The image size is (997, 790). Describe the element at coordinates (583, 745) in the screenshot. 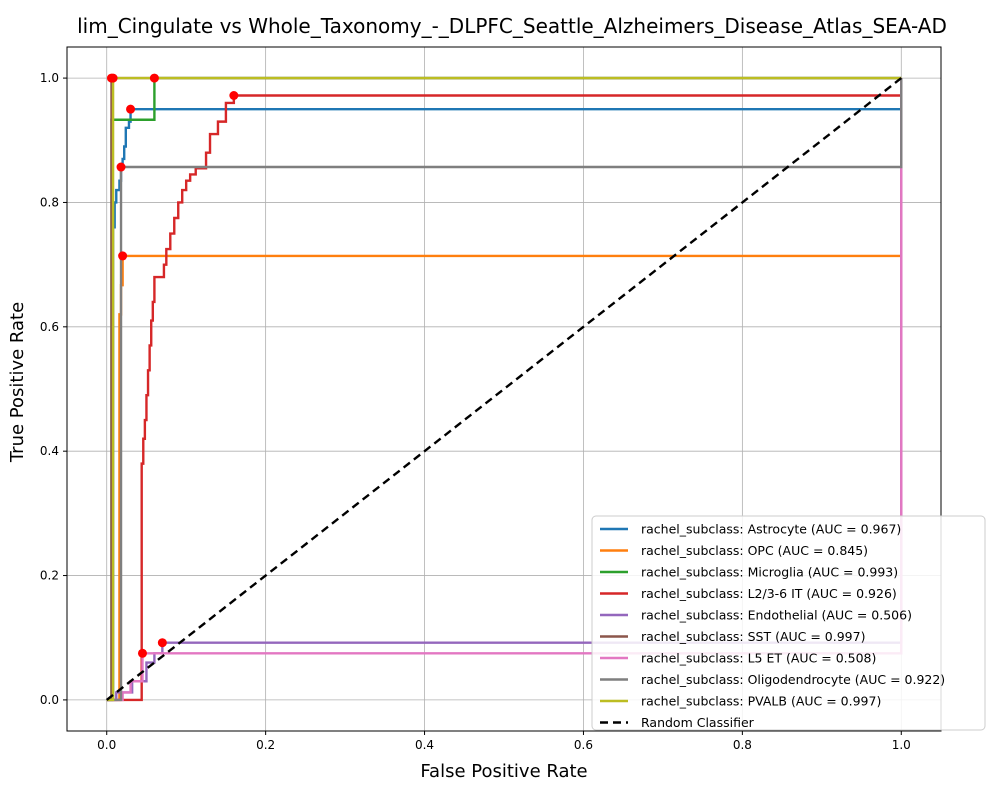

I see `x-tick-label: 0.6` at that location.